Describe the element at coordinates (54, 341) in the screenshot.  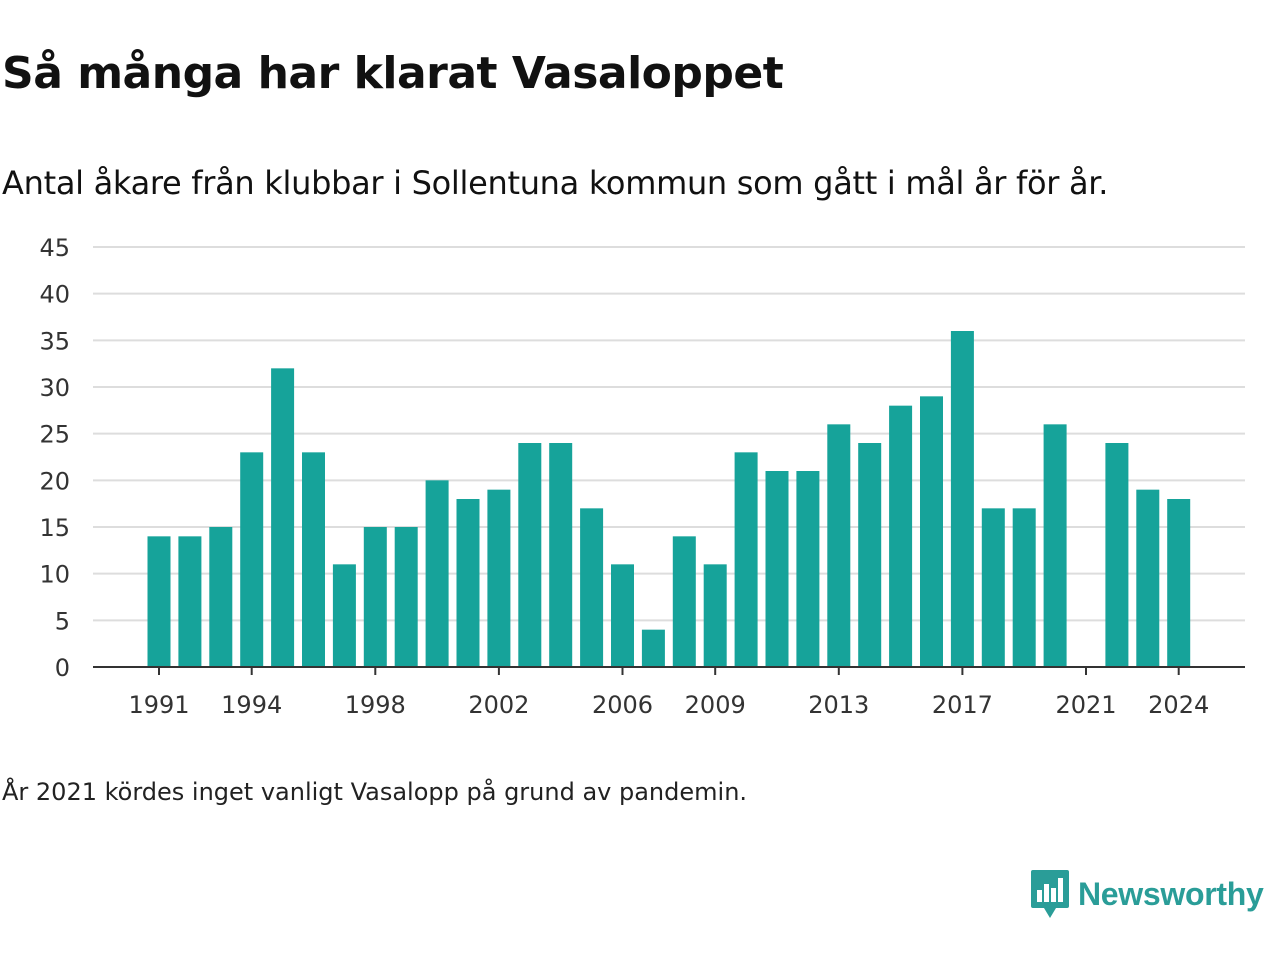
I see `y-tick-label: 35` at that location.